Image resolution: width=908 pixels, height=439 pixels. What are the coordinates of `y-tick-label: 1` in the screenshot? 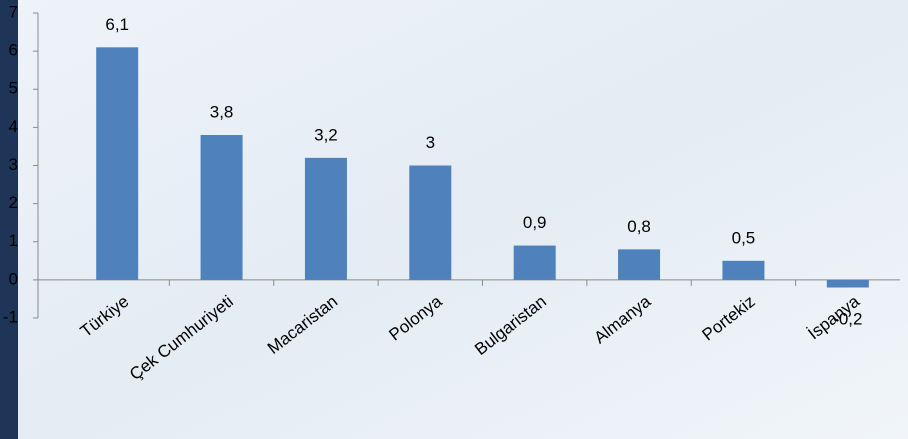 It's located at (13, 240).